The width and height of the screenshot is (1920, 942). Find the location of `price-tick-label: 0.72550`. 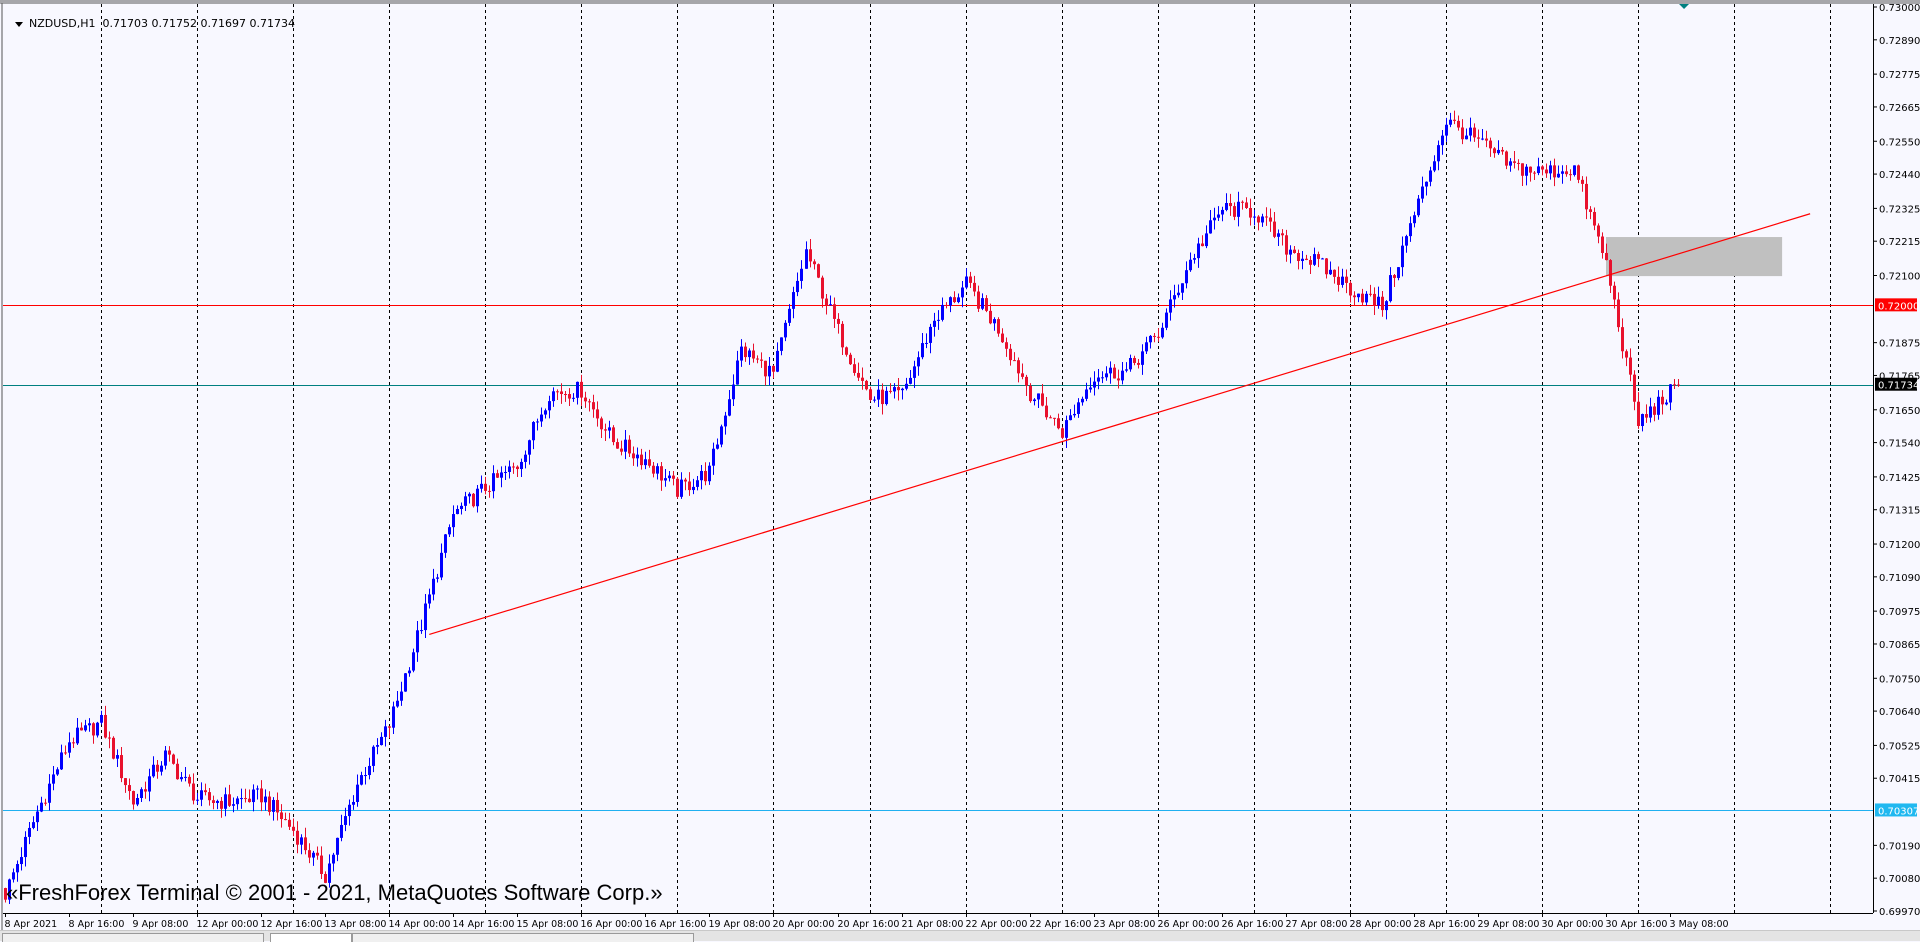

price-tick-label: 0.72550 is located at coordinates (1899, 142).